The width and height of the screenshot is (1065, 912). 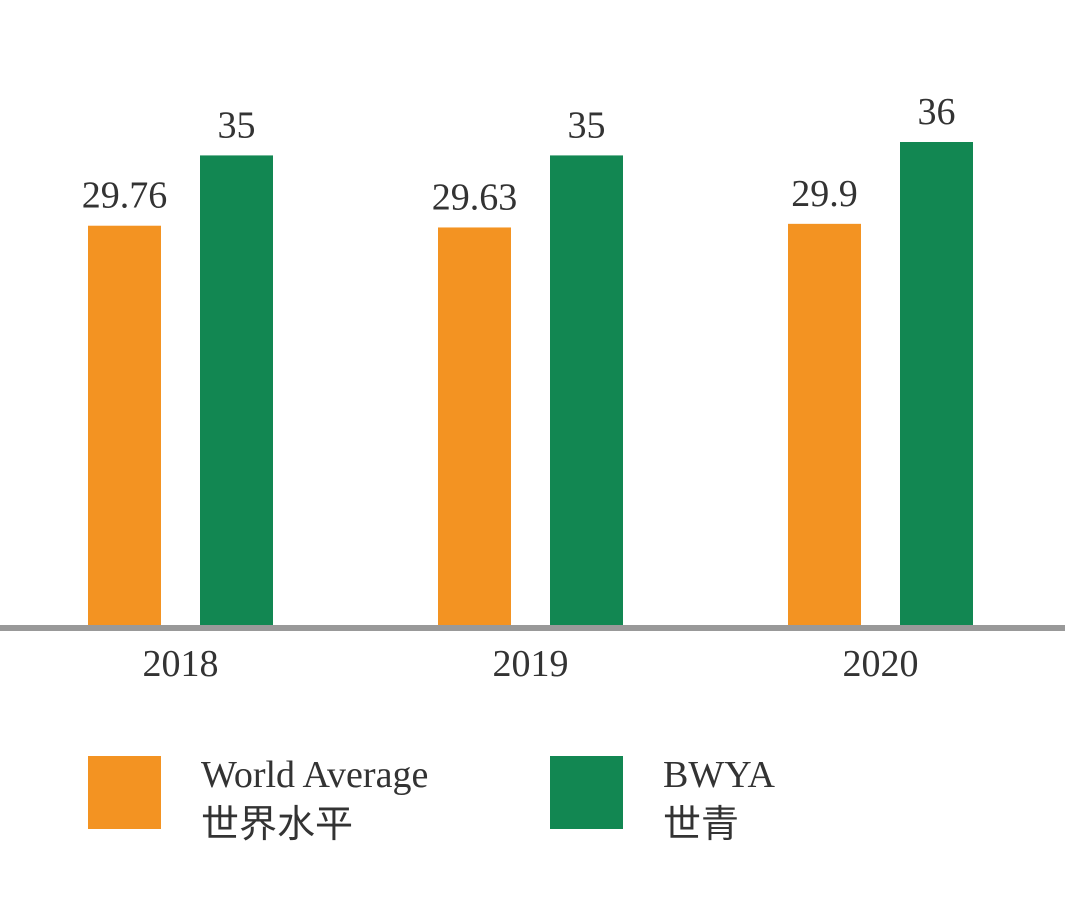 What do you see at coordinates (124, 792) in the screenshot?
I see `legend-swatch-world-average` at bounding box center [124, 792].